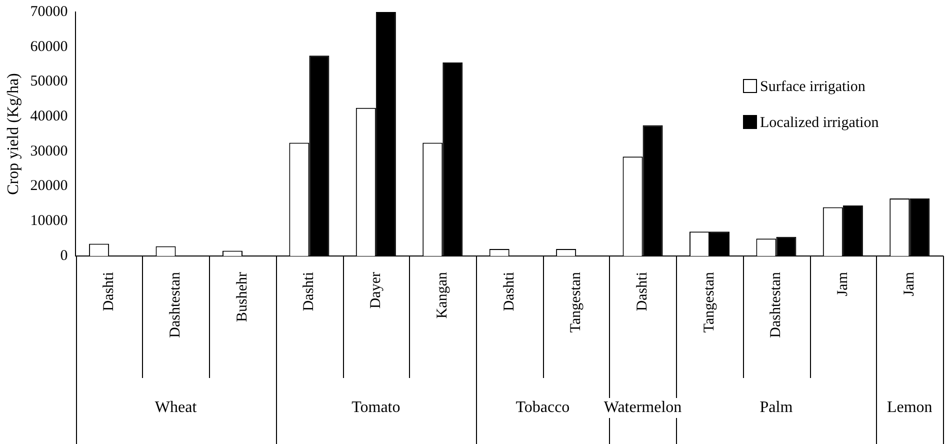  Describe the element at coordinates (13, 134) in the screenshot. I see `y-axis-title: Crop yield (Kg/ha)` at that location.